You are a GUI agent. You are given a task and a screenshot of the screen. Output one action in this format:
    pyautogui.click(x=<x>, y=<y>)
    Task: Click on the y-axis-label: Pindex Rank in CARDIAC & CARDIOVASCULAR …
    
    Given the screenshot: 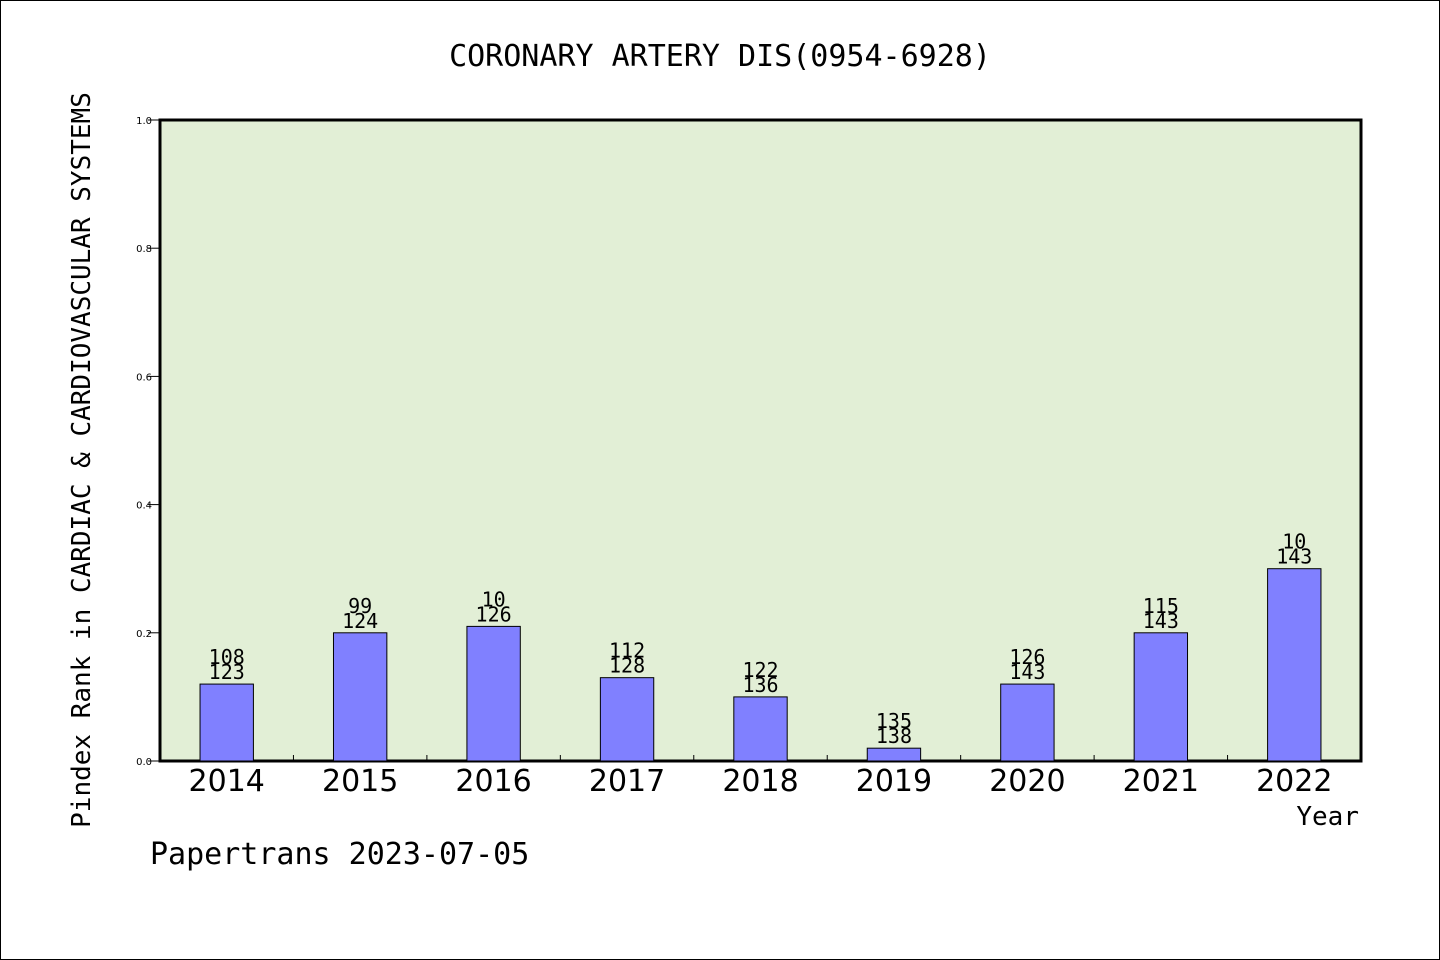 What is the action you would take?
    pyautogui.click(x=82, y=460)
    